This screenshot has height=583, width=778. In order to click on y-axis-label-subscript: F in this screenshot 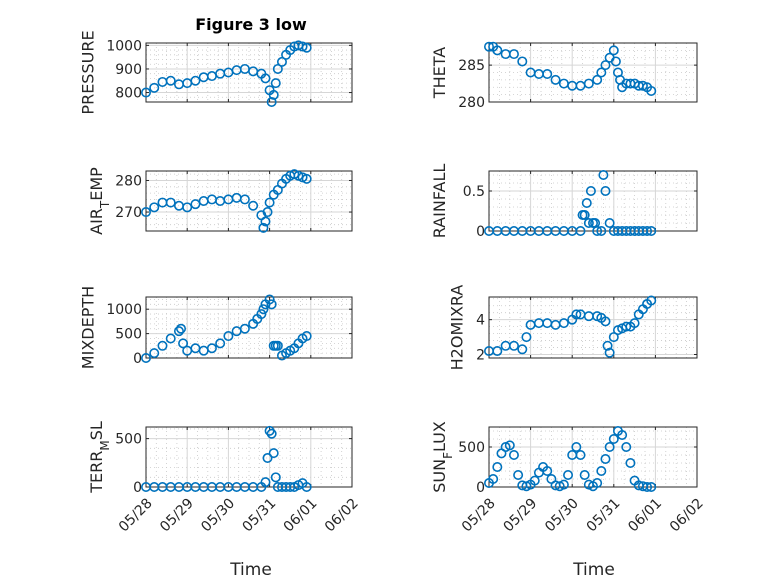, I will do `click(448, 455)`.